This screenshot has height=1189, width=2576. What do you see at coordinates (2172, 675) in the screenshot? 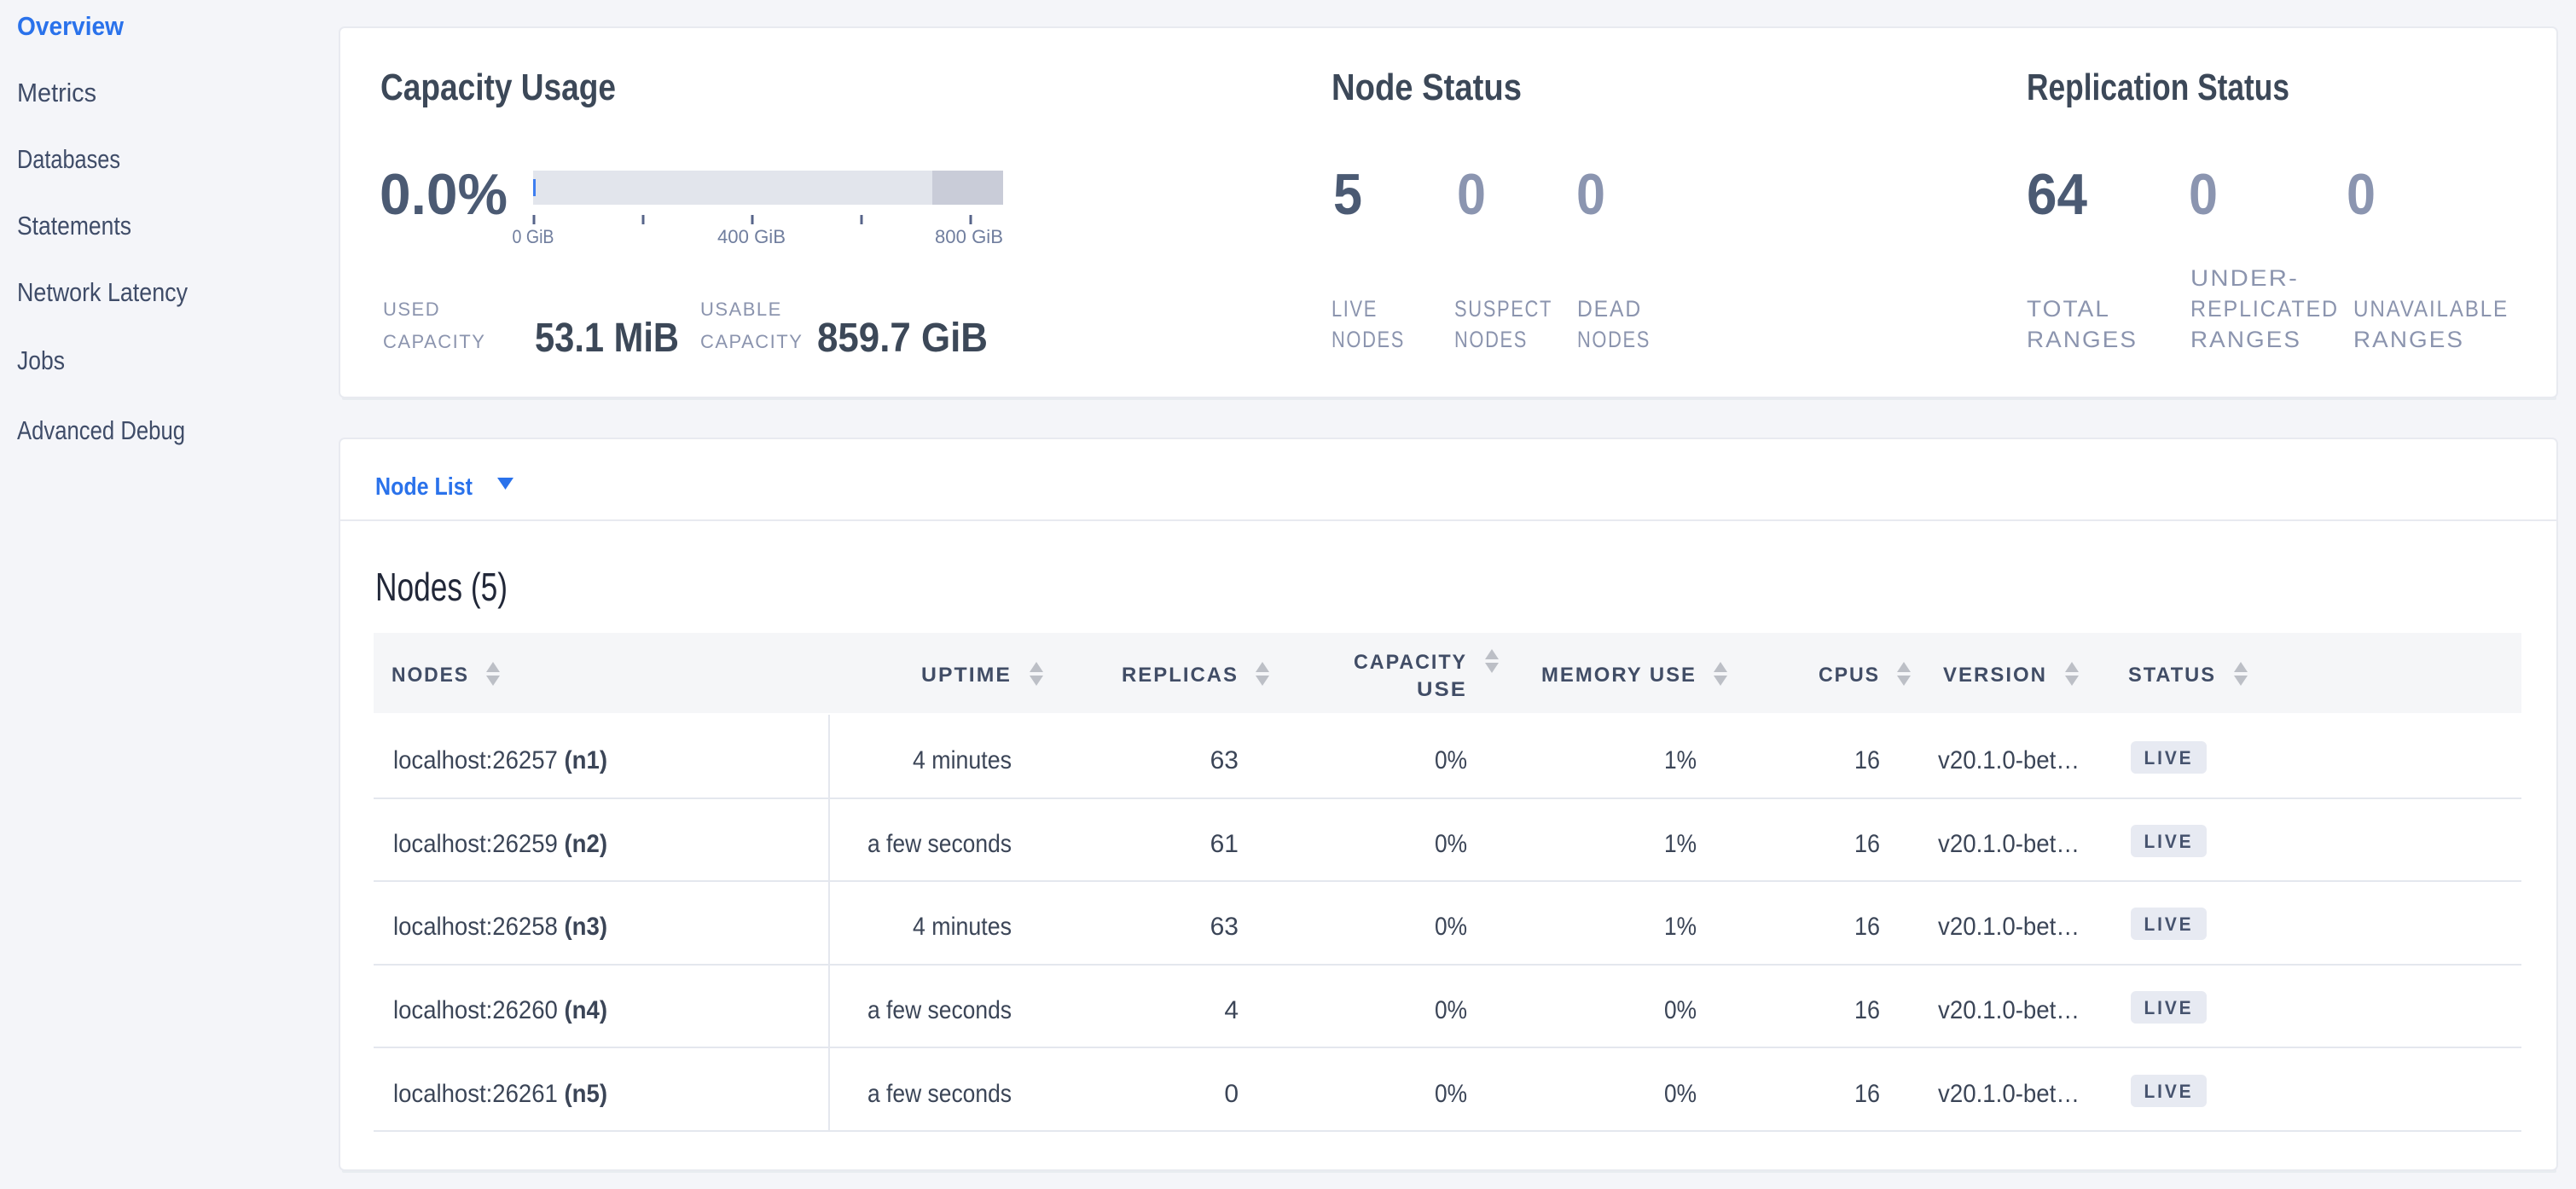
I see `svg-text: STATUS` at bounding box center [2172, 675].